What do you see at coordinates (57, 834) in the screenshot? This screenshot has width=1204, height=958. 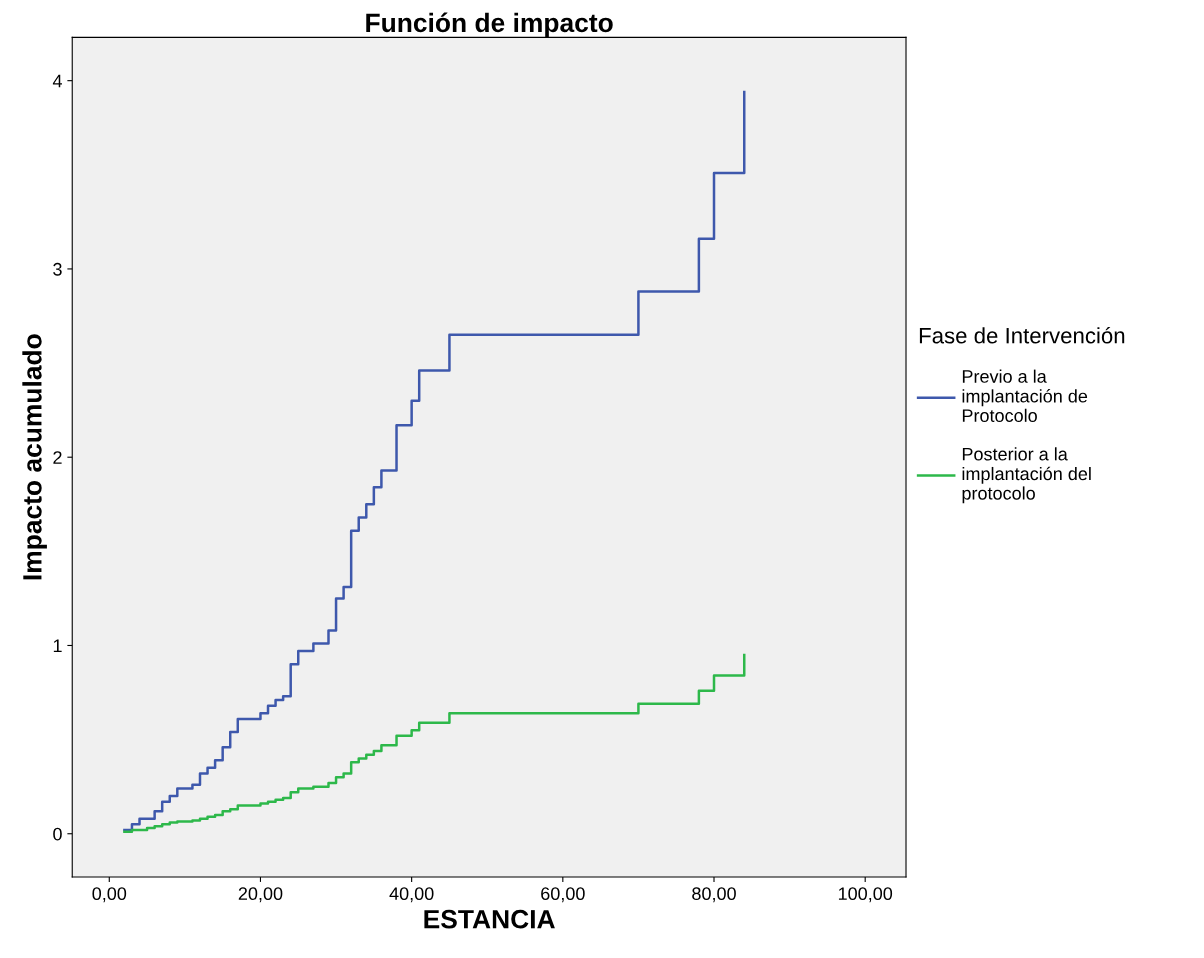 I see `y-tick-label: 0` at bounding box center [57, 834].